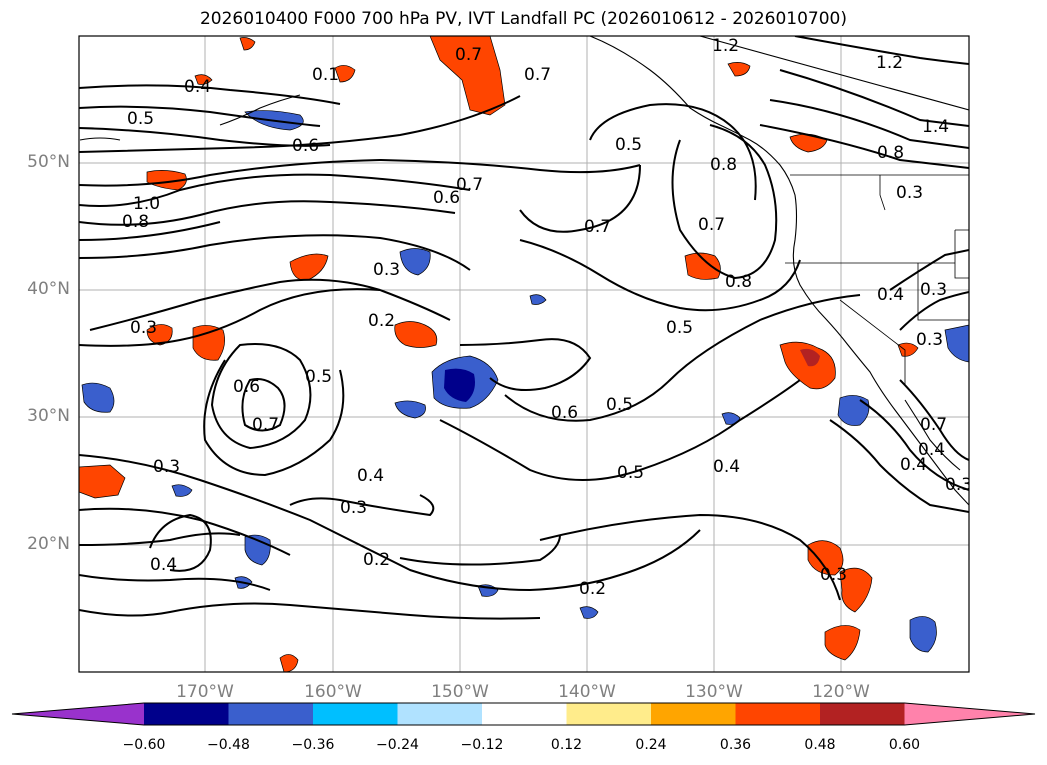 This screenshot has width=1047, height=765. I want to click on contour-label: 0.1, so click(325, 75).